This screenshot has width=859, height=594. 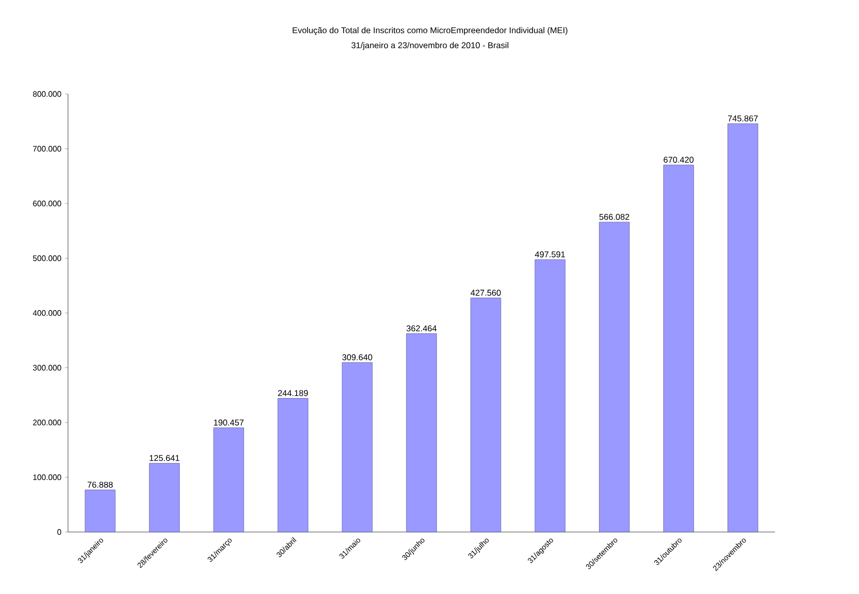 What do you see at coordinates (485, 293) in the screenshot?
I see `data-label: 427.560` at bounding box center [485, 293].